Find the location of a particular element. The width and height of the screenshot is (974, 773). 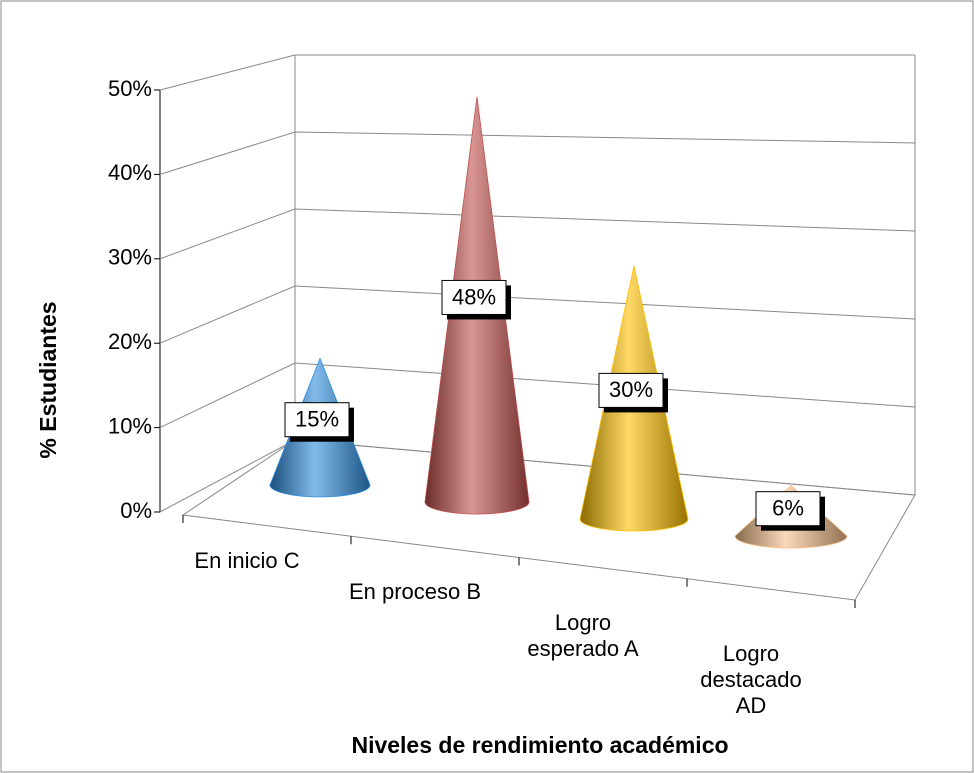

y-axis-title: % Estudiantes is located at coordinates (48, 379).